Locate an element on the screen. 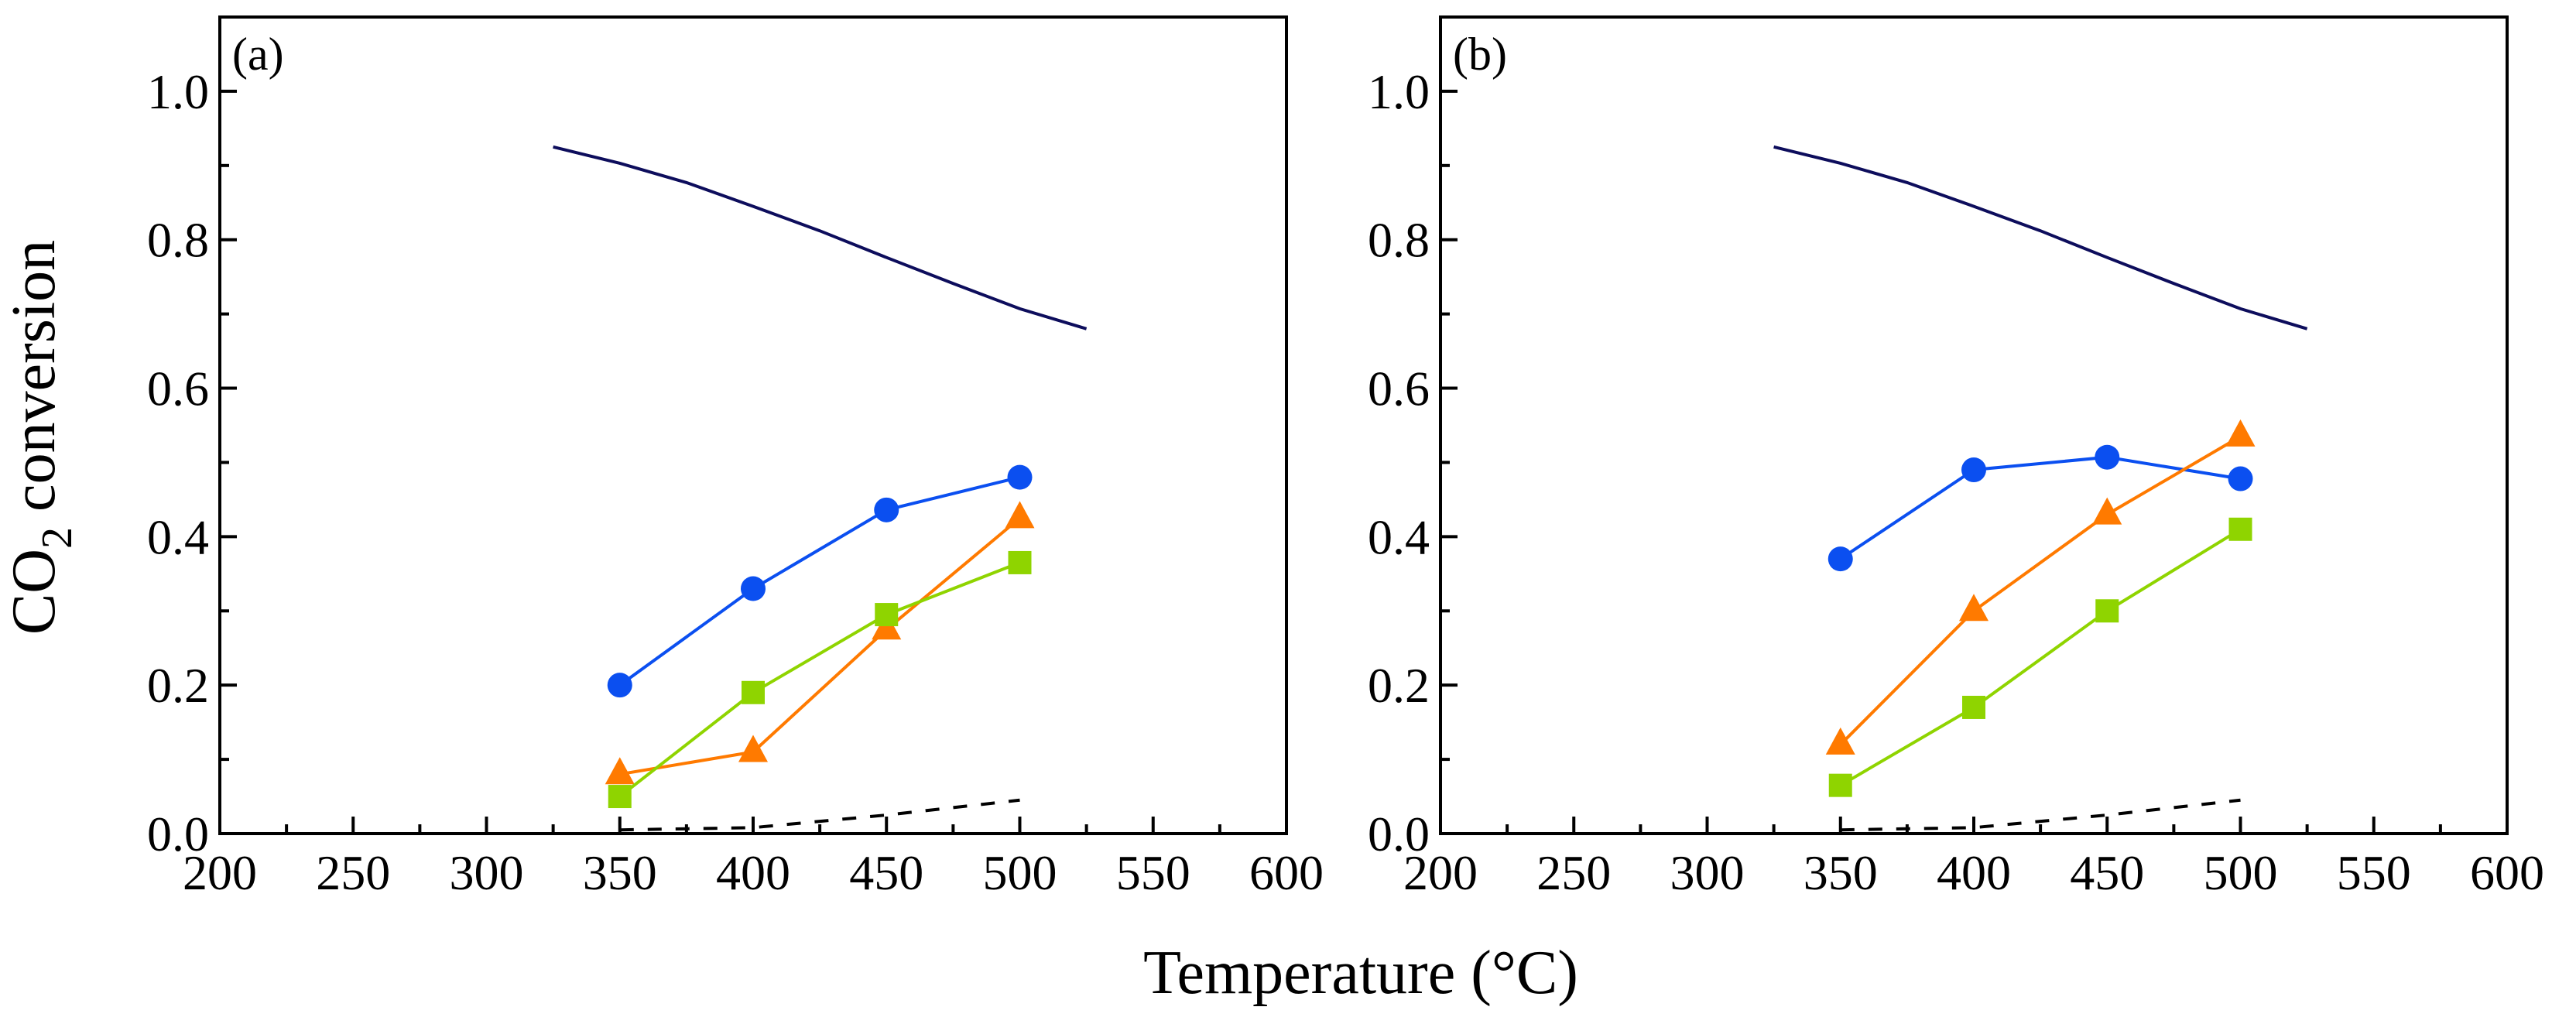 This screenshot has width=2576, height=1024. y-axis-title: CO2 conversion is located at coordinates (40, 437).